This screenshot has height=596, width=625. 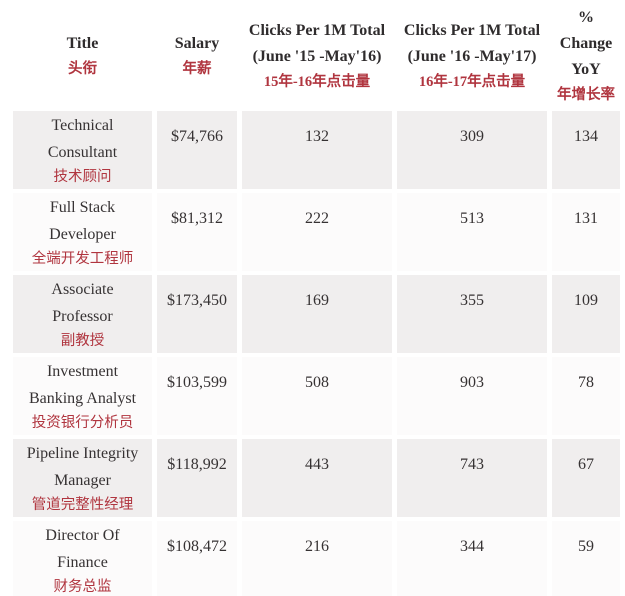 I want to click on clicks-15-16-value: 508, so click(x=317, y=382).